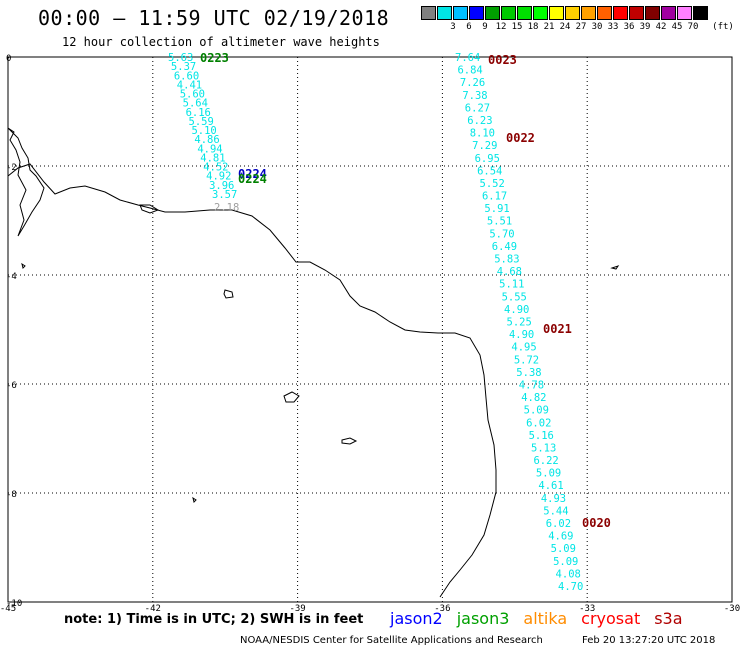 The width and height of the screenshot is (740, 650). Describe the element at coordinates (221, 186) in the screenshot. I see `wave-height-value: 3.96` at that location.